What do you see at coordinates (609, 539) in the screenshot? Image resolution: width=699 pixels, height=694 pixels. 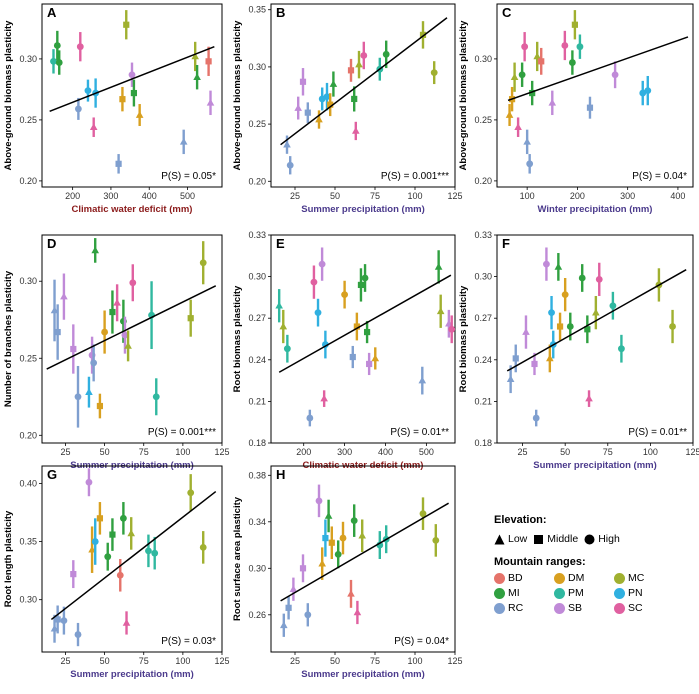 I see `legend-elevation-label: High` at bounding box center [609, 539].